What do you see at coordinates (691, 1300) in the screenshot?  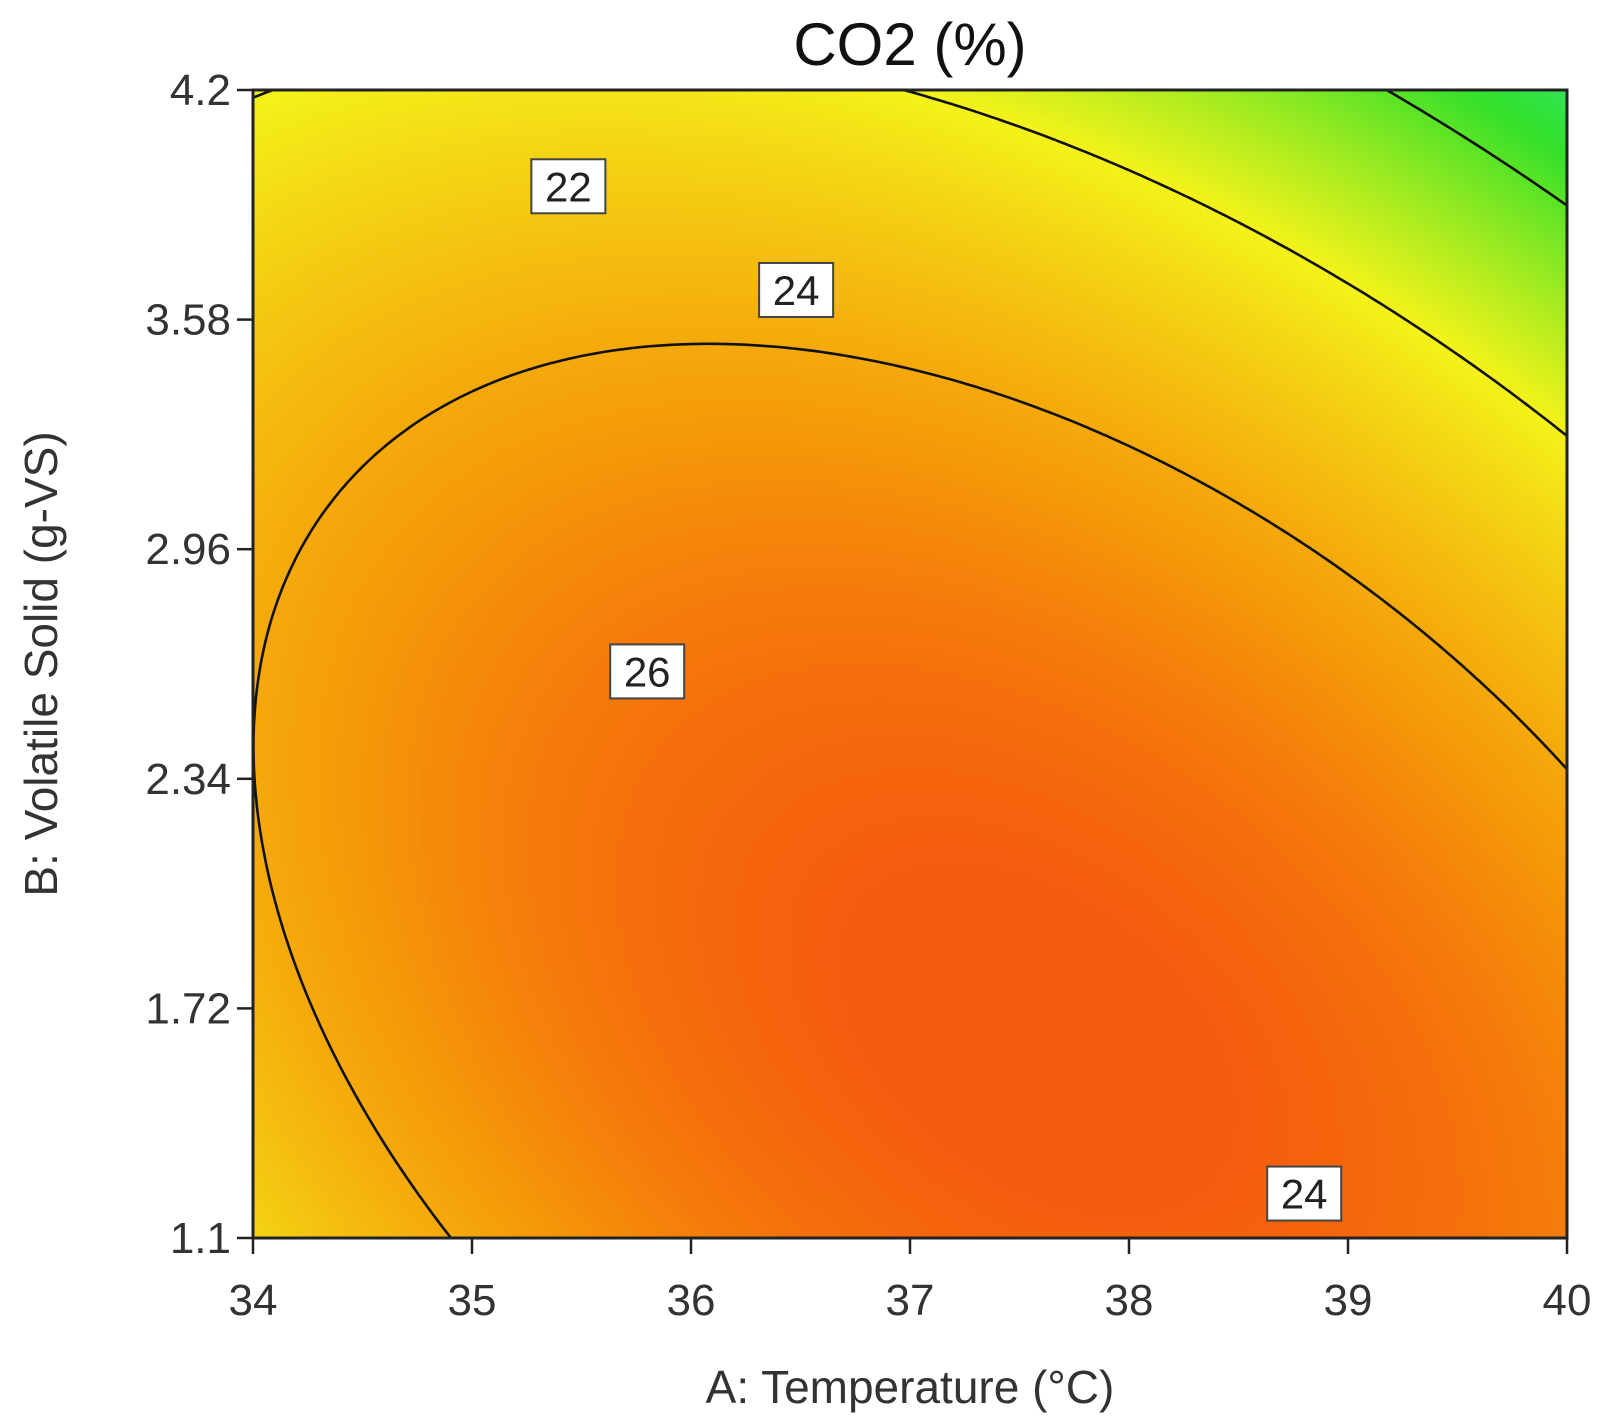 I see `x-tick-label: 36` at bounding box center [691, 1300].